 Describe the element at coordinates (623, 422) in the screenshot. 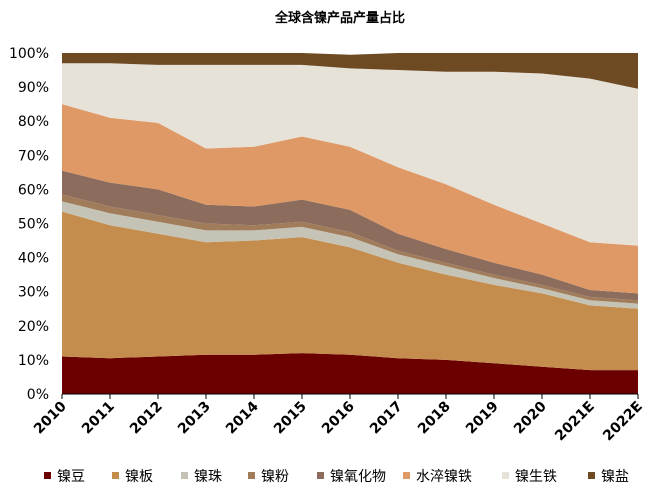

I see `x-tick-label: 2022E` at that location.